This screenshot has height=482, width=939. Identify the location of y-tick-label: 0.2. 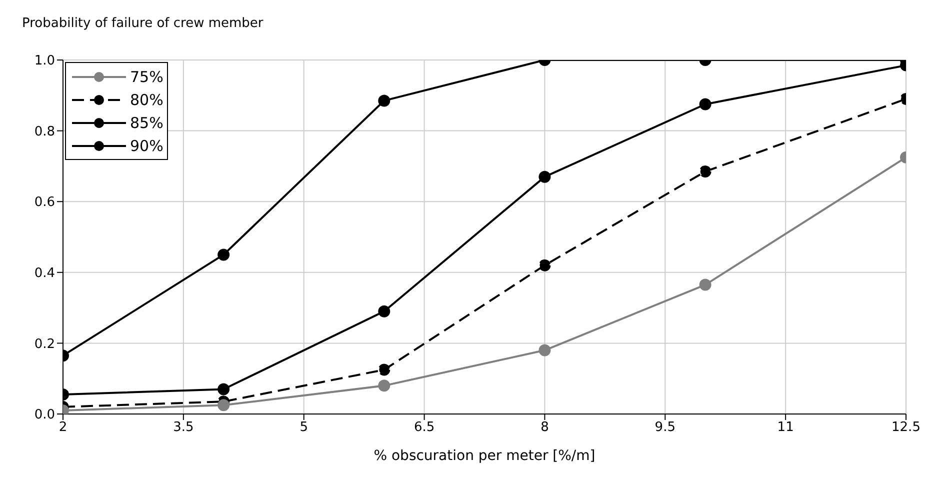
(44, 344).